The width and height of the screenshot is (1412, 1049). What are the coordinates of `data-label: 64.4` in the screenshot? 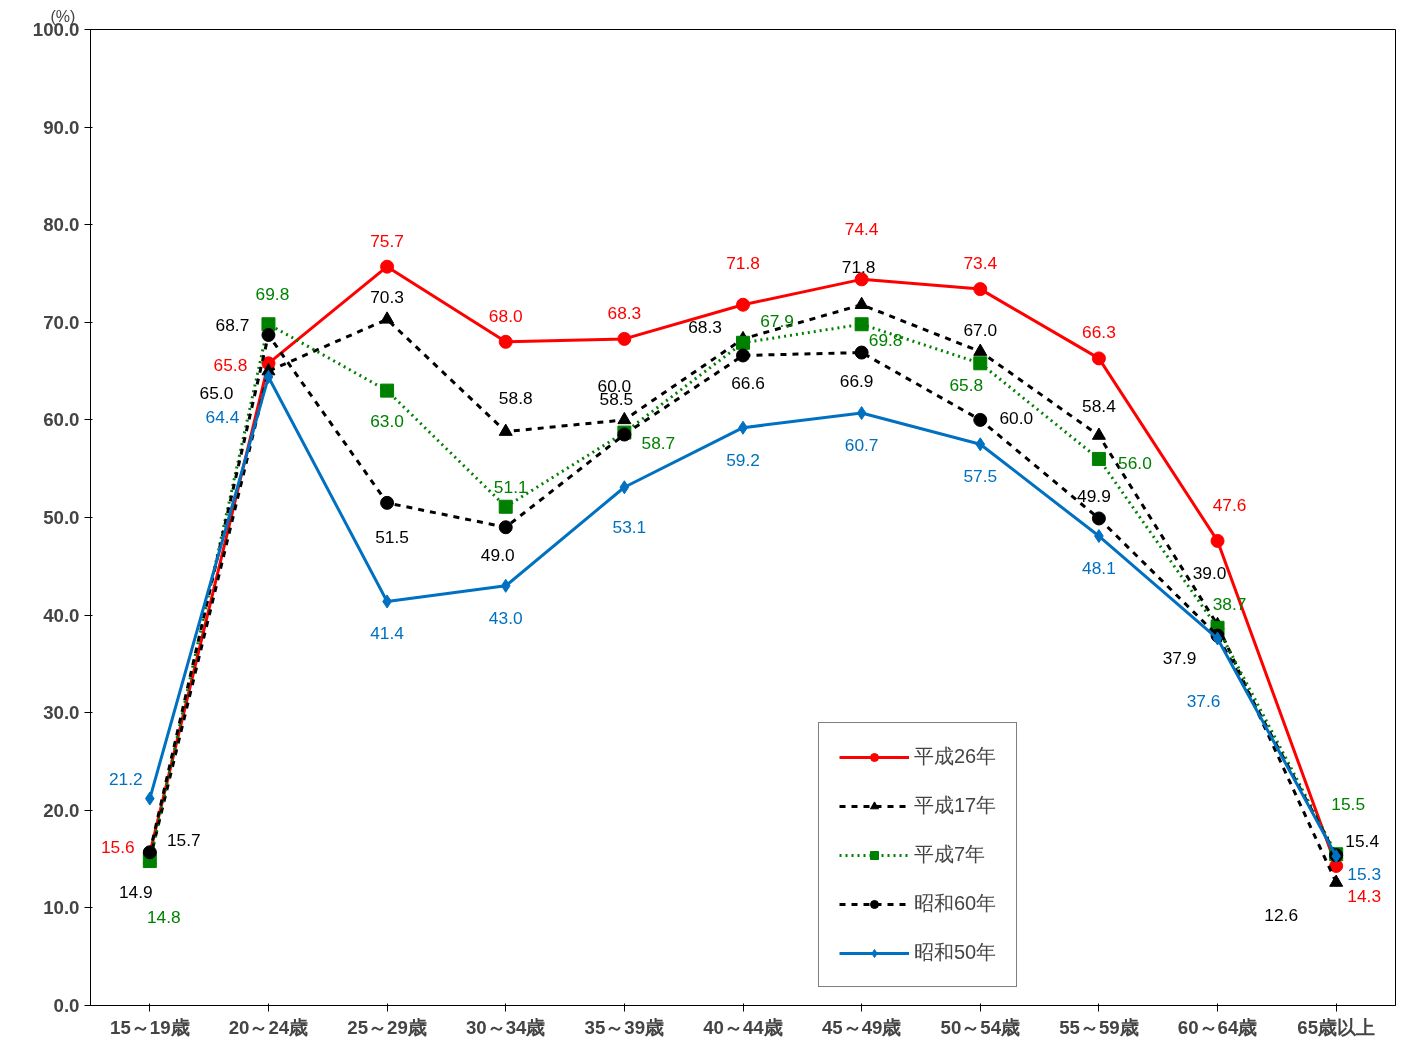 It's located at (222, 416).